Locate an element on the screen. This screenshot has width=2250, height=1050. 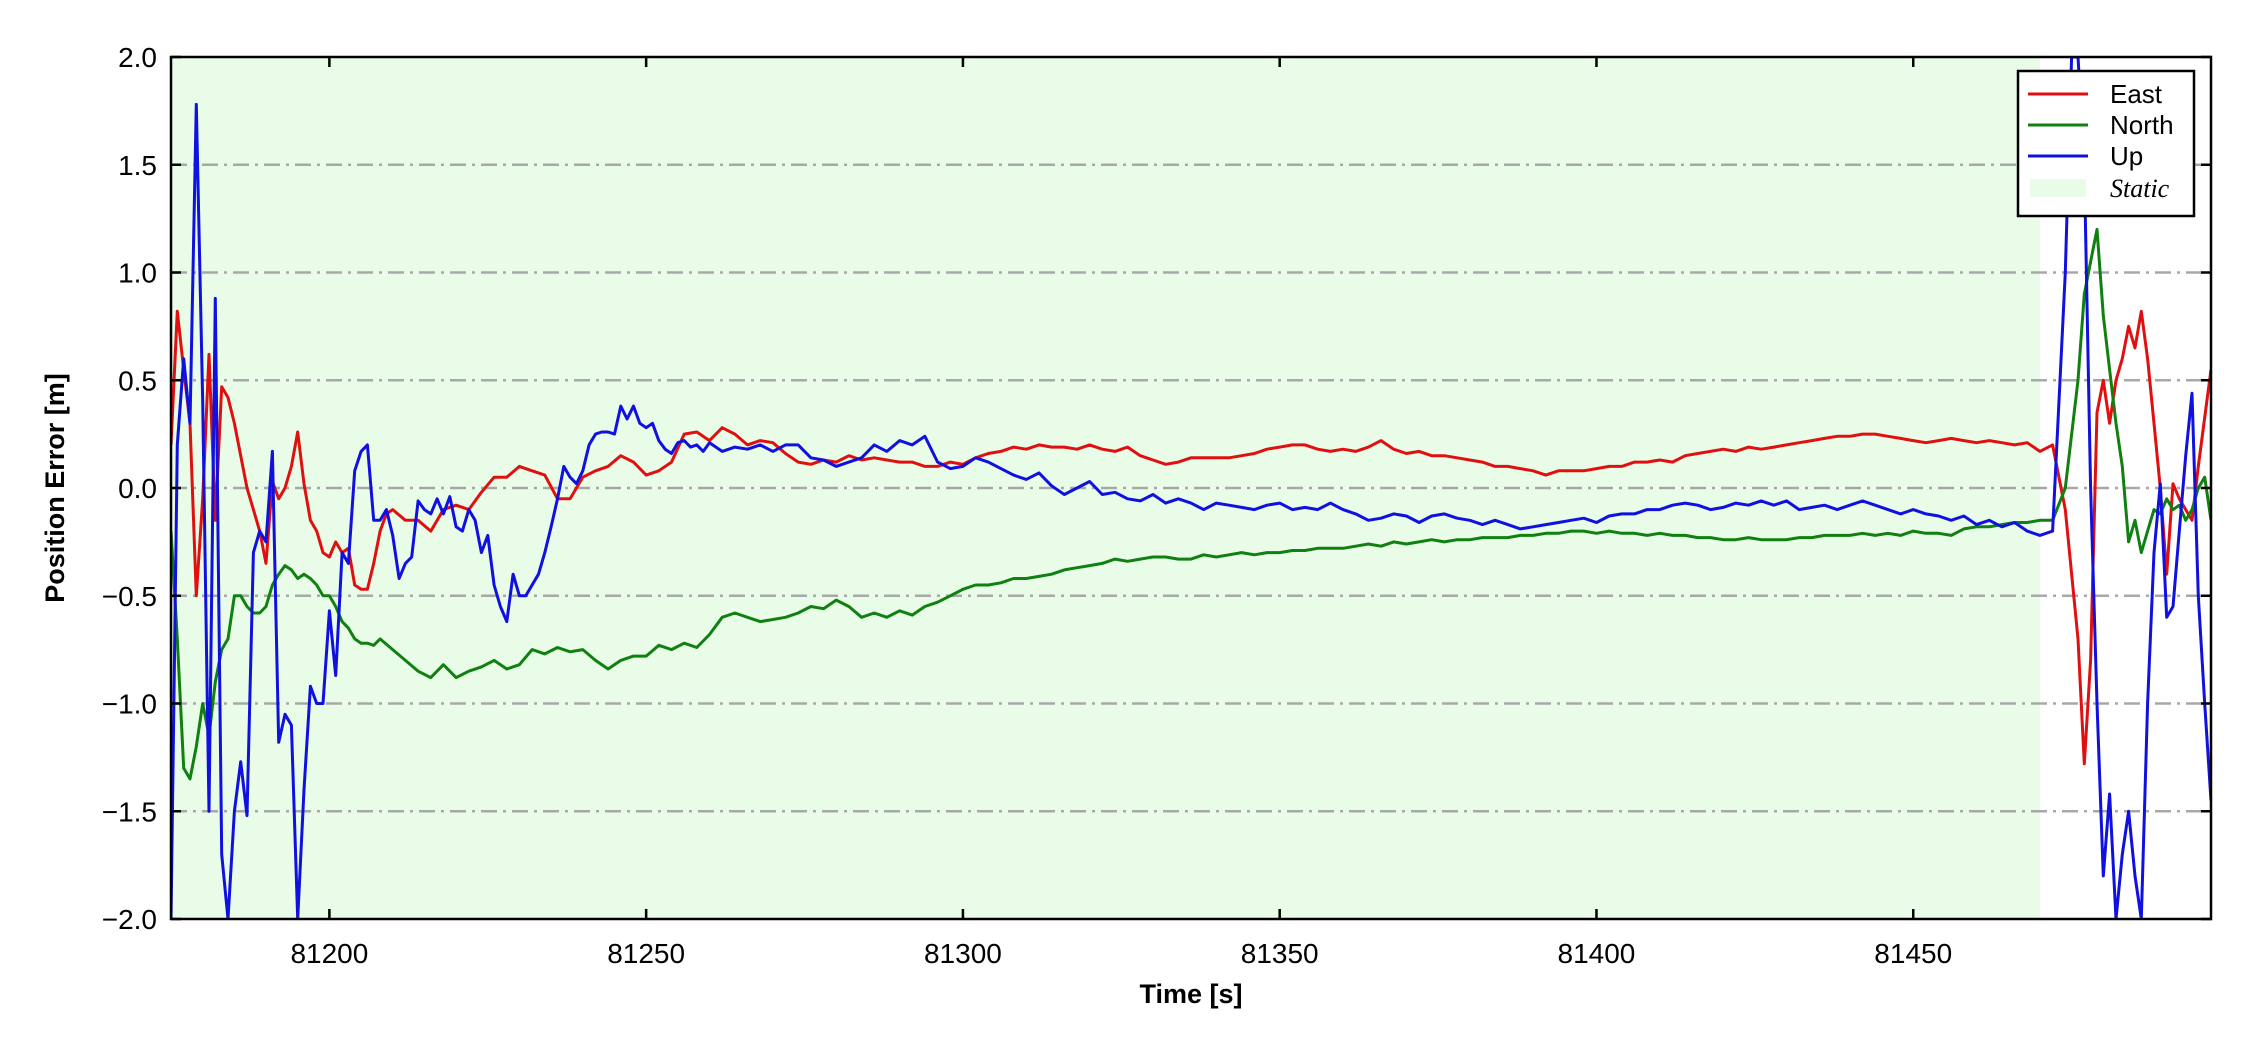
x-tick-label-0: 81200 is located at coordinates (329, 953).